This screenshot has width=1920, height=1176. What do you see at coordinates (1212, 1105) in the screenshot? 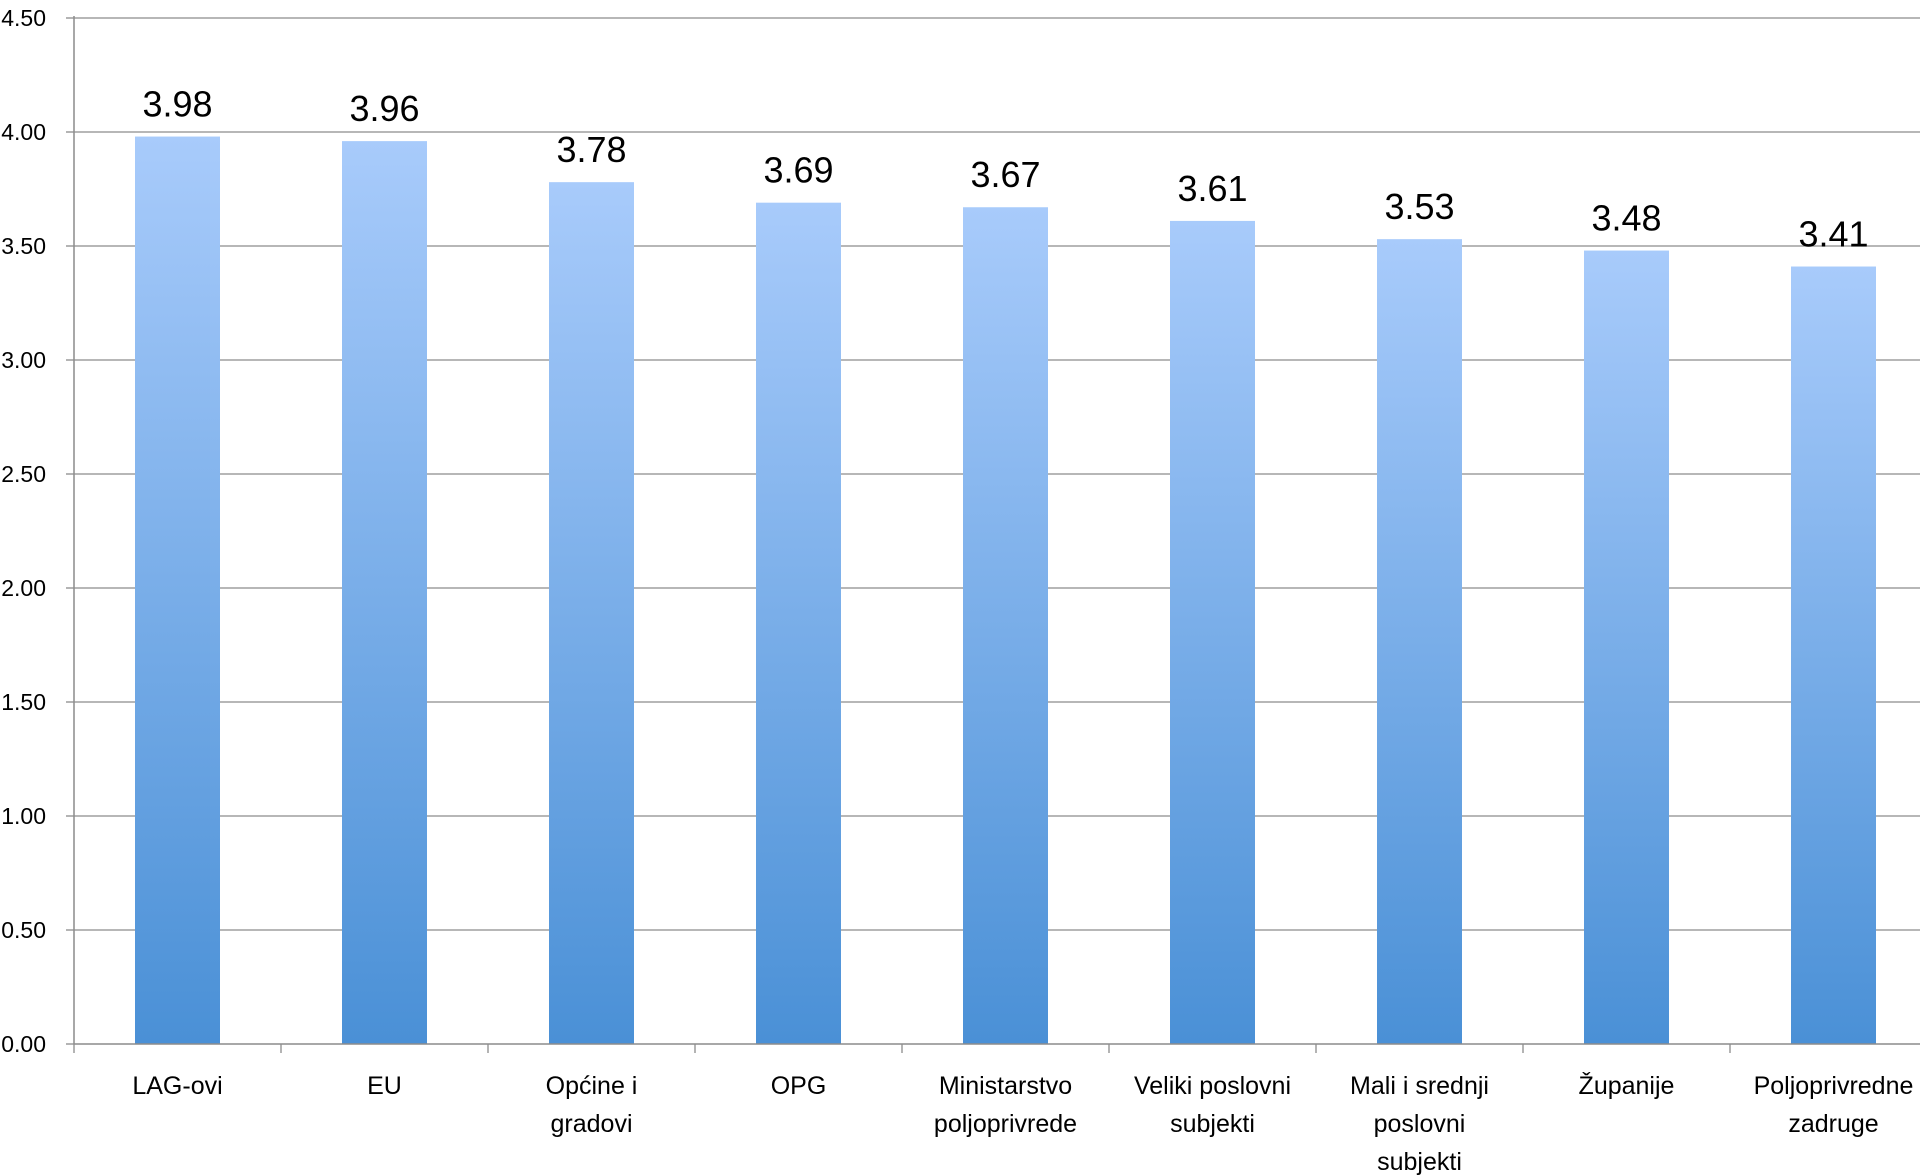
I see `x-tick-label: Veliki poslovni subjekti` at bounding box center [1212, 1105].